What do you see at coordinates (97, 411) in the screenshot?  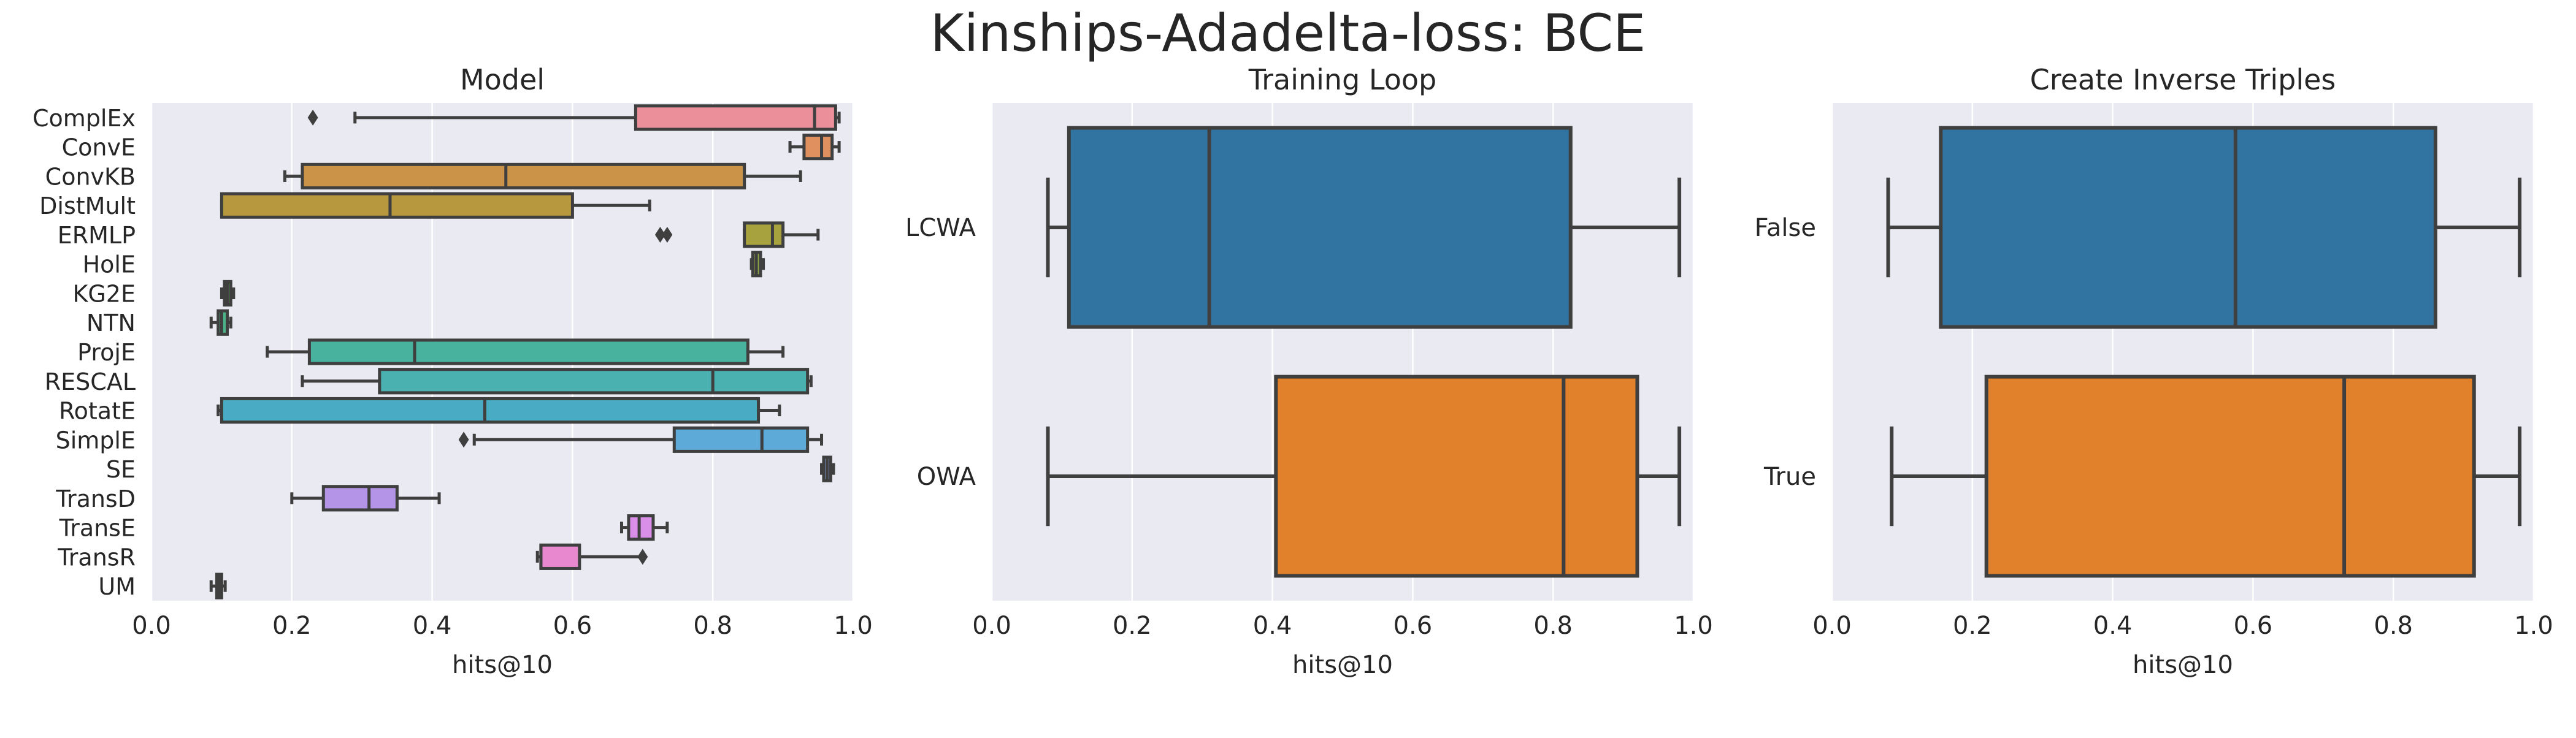 I see `y-tick-label-rotate: RotatE` at bounding box center [97, 411].